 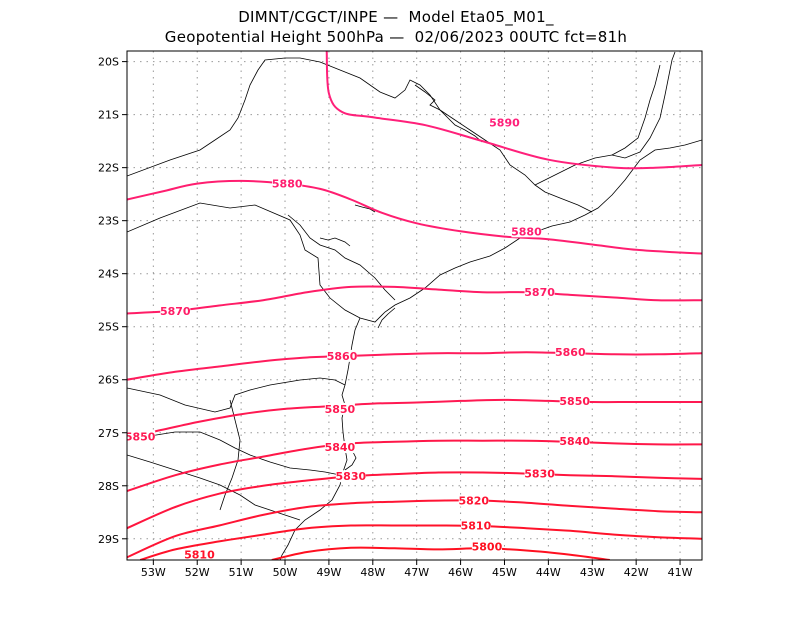 I want to click on x-tick-label: 43W, so click(x=592, y=572).